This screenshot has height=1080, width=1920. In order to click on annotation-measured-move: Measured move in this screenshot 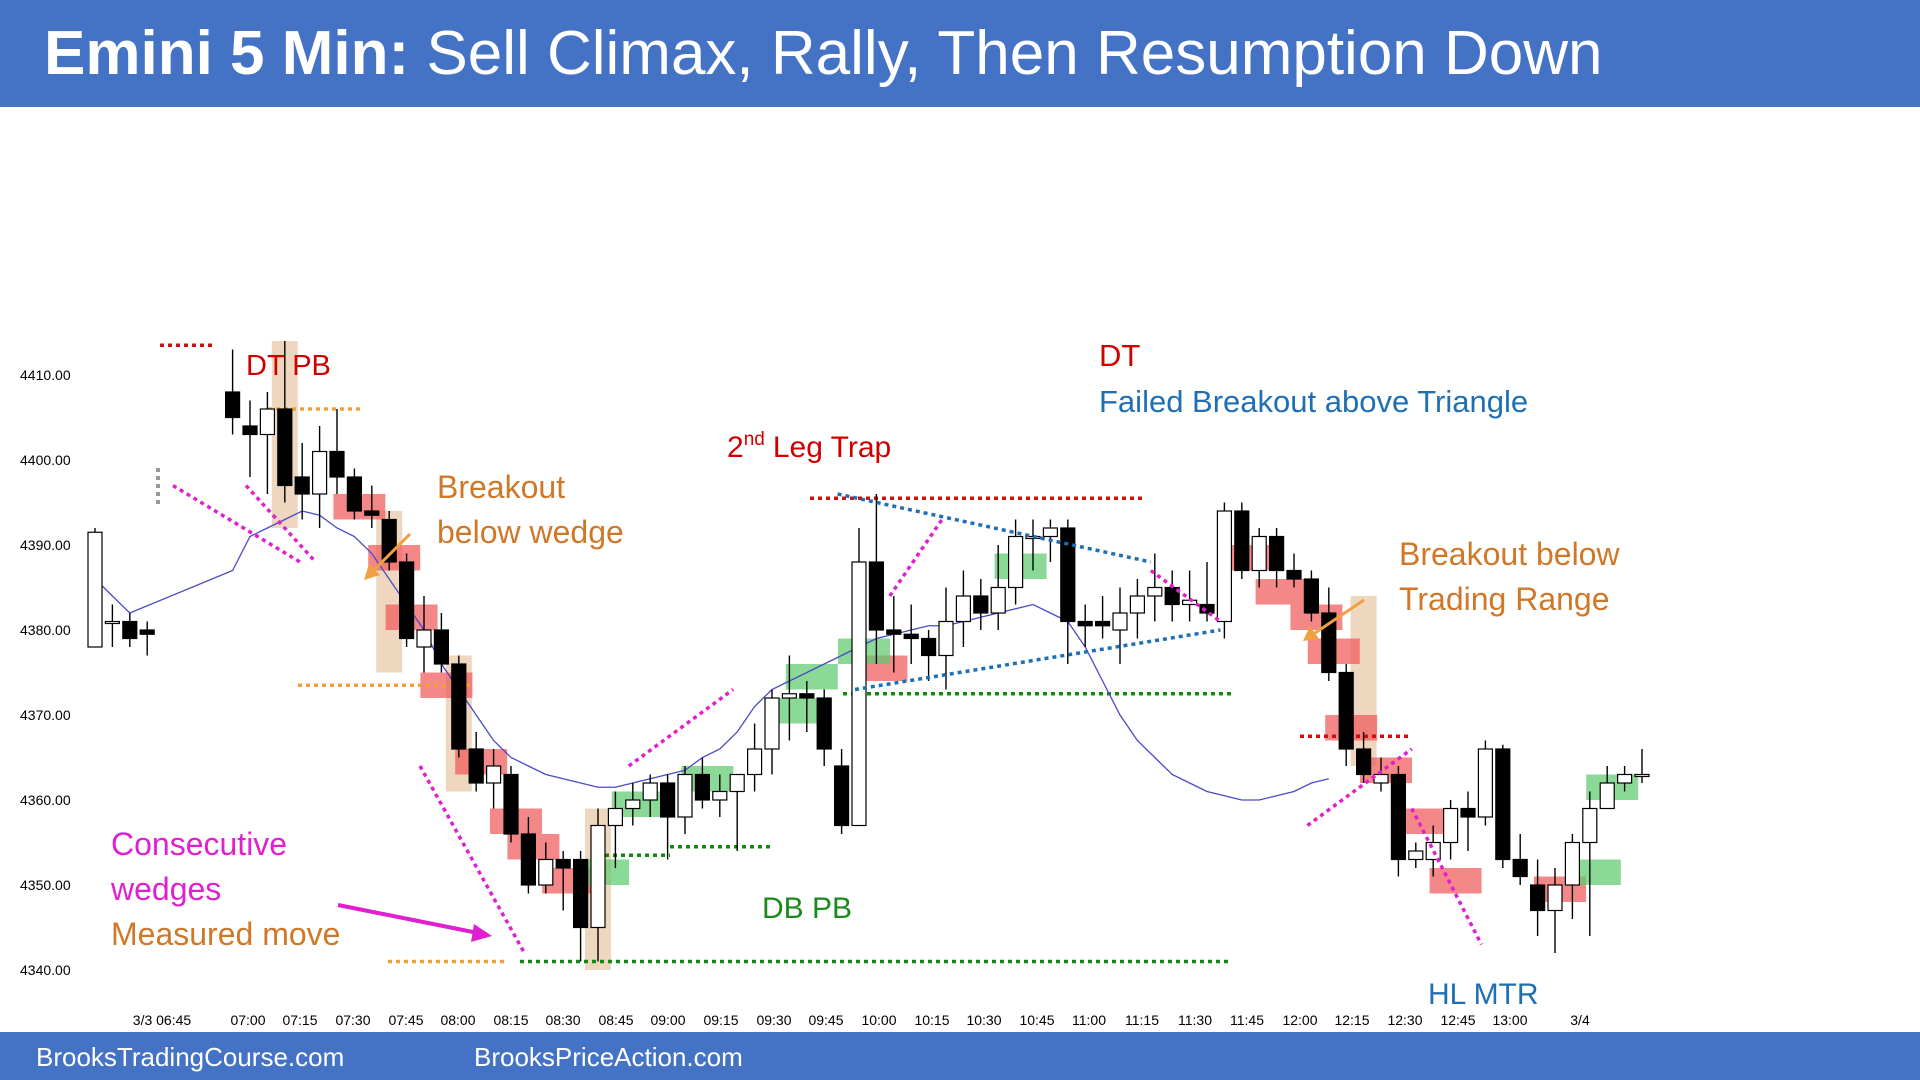, I will do `click(225, 934)`.